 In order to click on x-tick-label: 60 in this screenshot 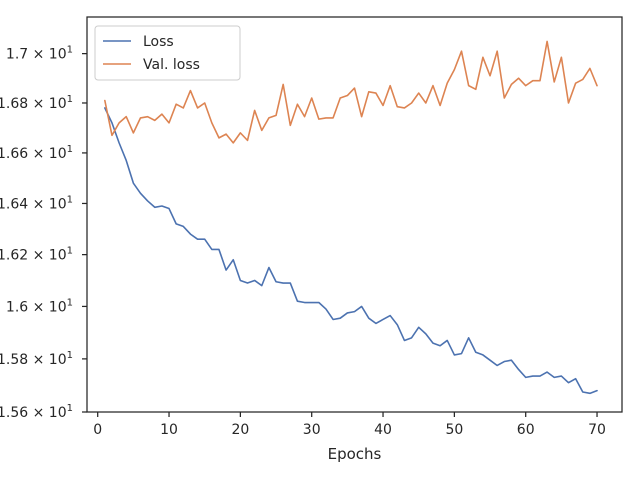, I will do `click(526, 430)`.